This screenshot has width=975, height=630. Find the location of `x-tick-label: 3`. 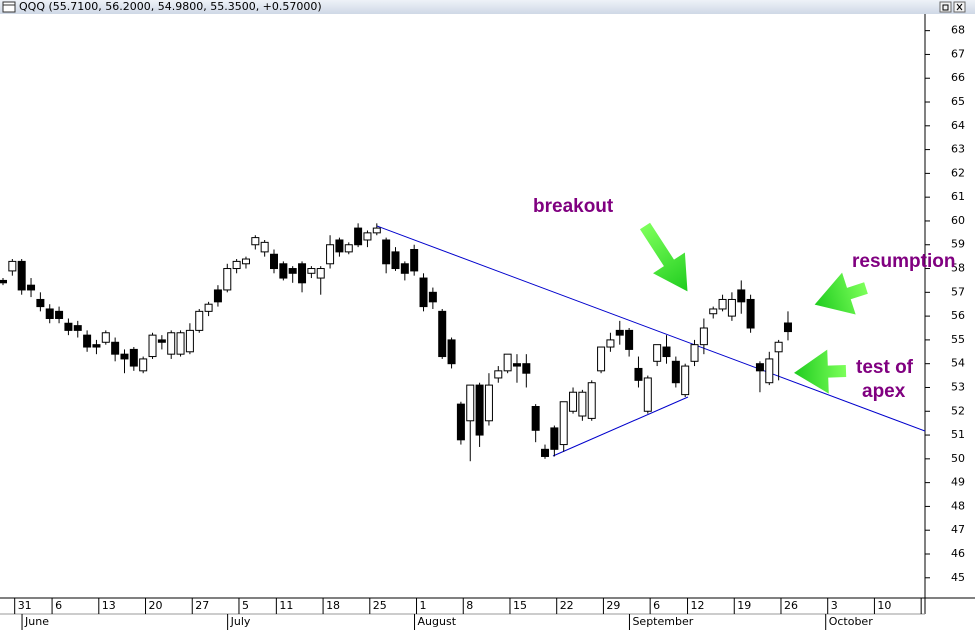

x-tick-label: 3 is located at coordinates (834, 605).